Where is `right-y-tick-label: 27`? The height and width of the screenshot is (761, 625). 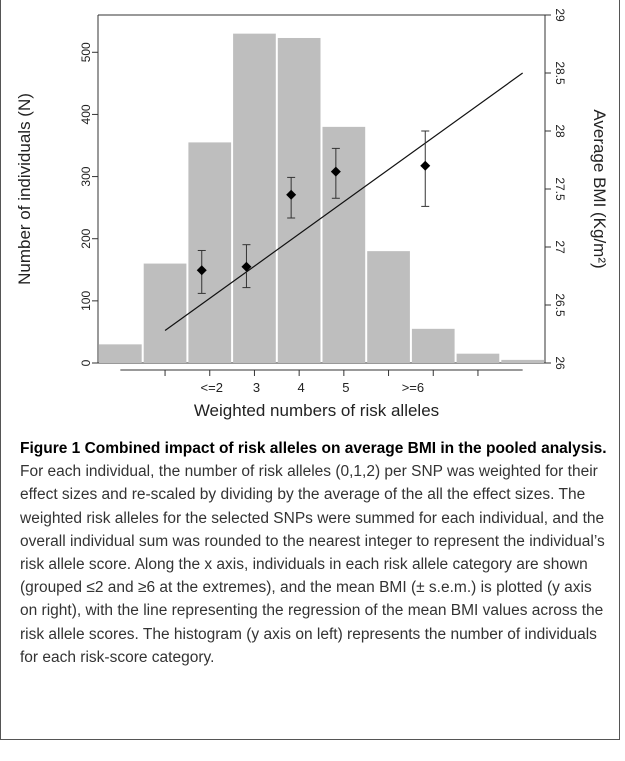
right-y-tick-label: 27 is located at coordinates (560, 247).